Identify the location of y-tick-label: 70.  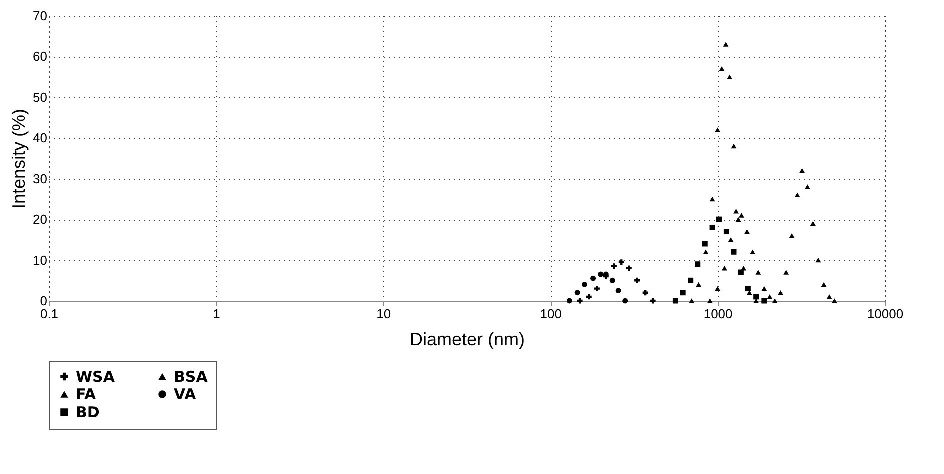
(40, 16).